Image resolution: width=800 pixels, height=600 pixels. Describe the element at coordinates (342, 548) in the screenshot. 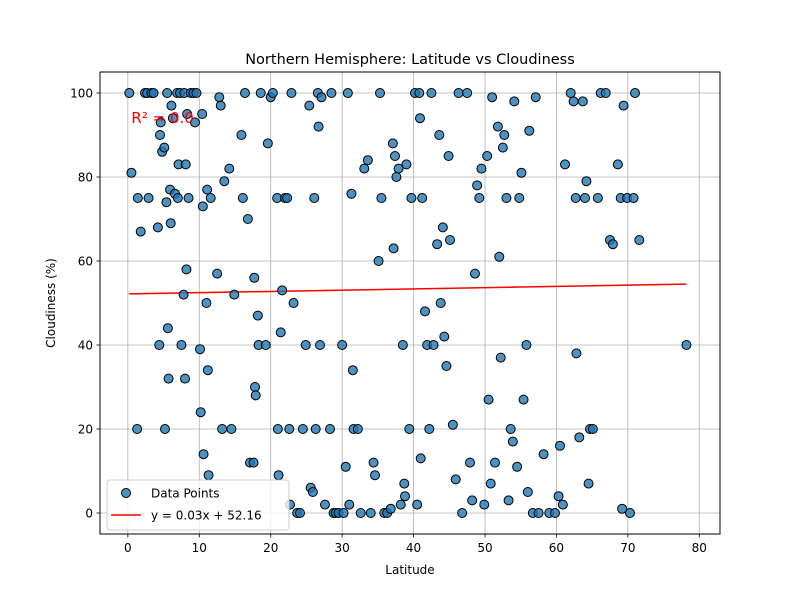

I see `x-tick-label: 30` at that location.